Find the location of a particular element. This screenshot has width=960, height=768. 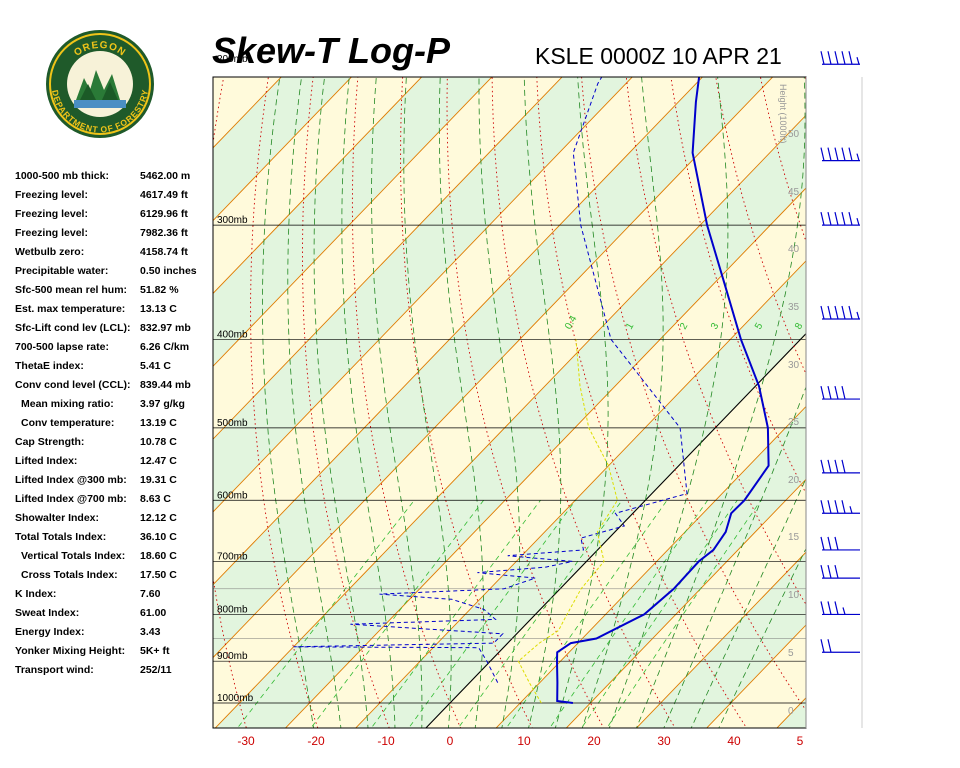

stat-row: Lifted Index @700 mb: 8.63 C is located at coordinates (115, 502).